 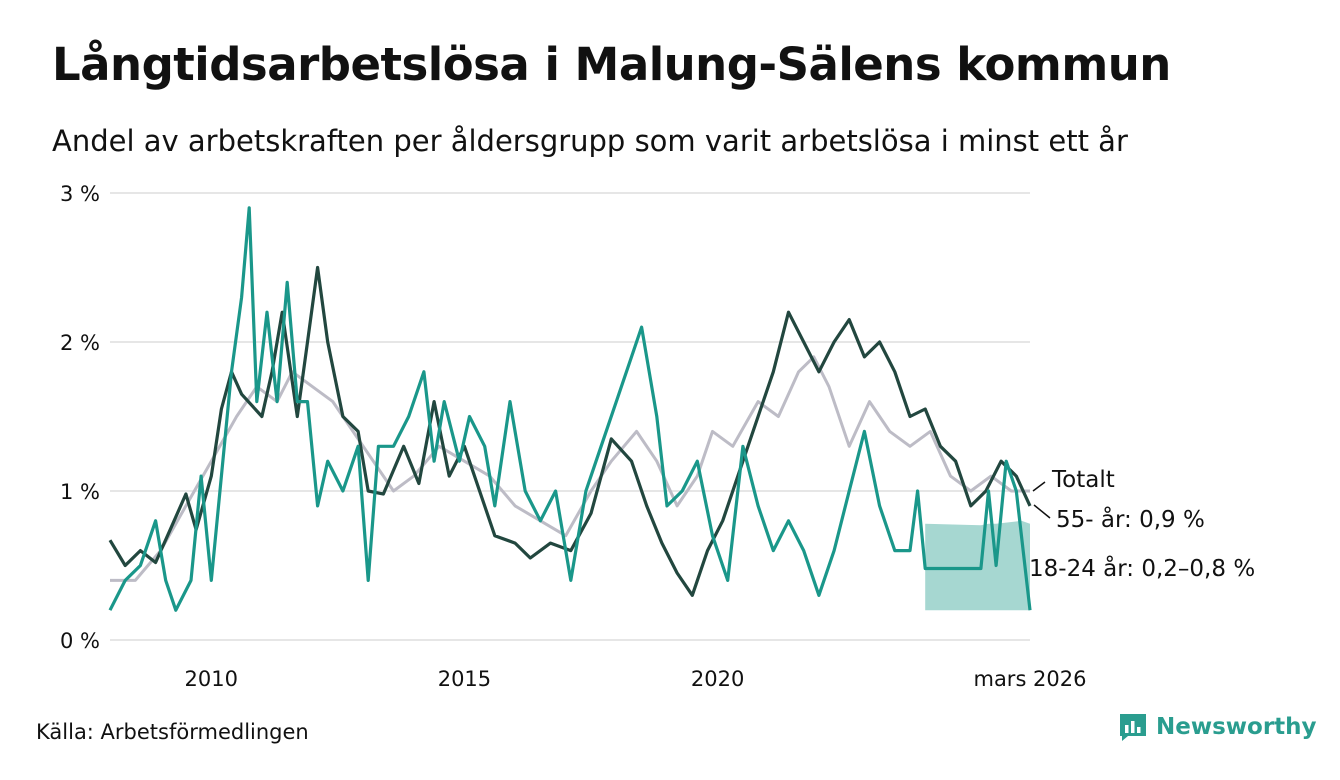 I want to click on y-tick-label: 2 %, so click(x=80, y=343).